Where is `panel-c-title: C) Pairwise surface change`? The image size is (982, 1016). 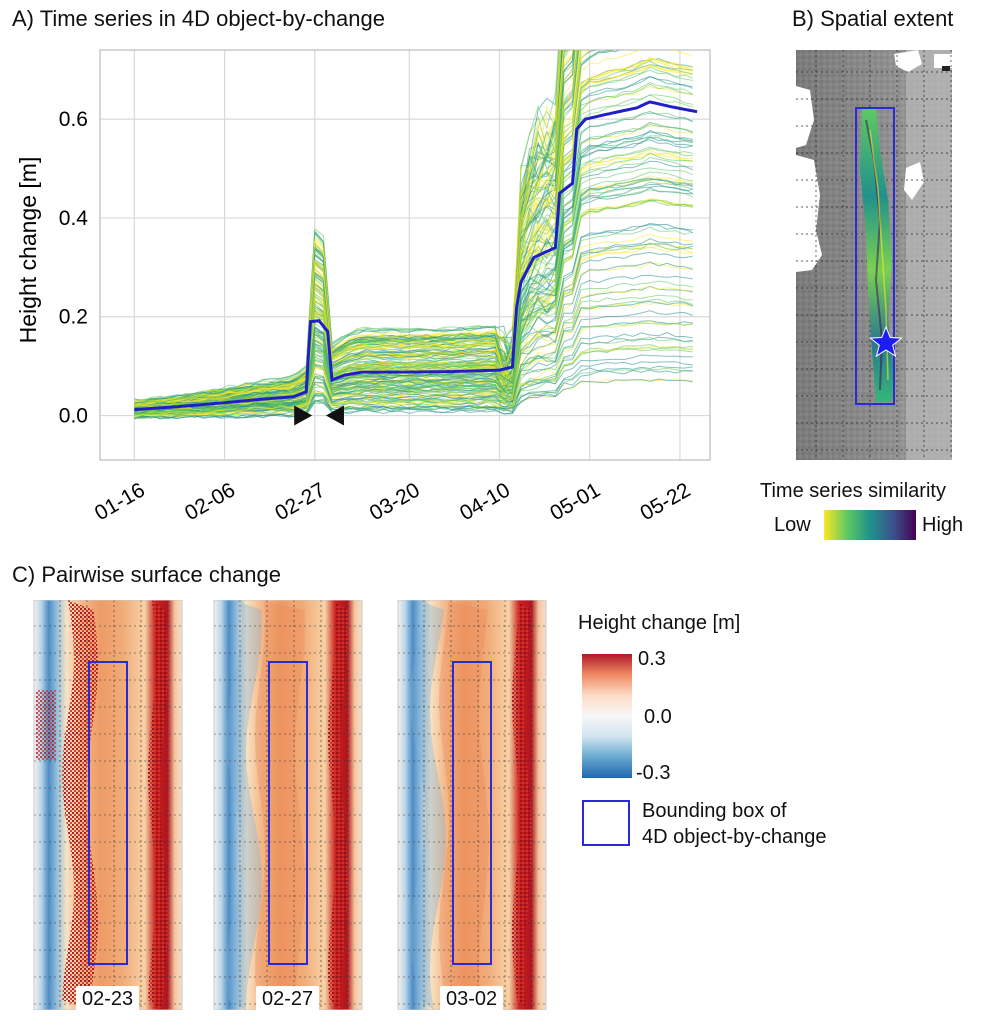
panel-c-title: C) Pairwise surface change is located at coordinates (147, 574).